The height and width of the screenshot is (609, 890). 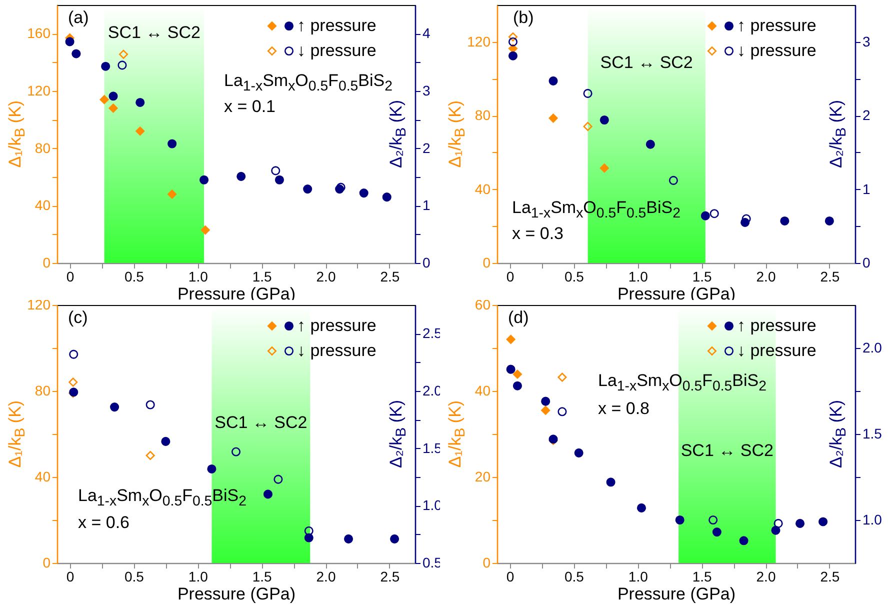 What do you see at coordinates (482, 476) in the screenshot?
I see `y-tick-label: 20` at bounding box center [482, 476].